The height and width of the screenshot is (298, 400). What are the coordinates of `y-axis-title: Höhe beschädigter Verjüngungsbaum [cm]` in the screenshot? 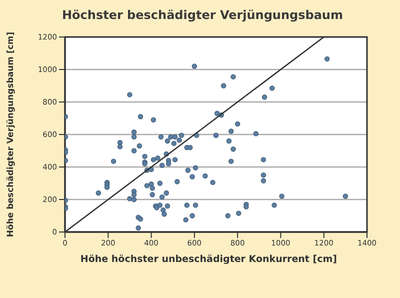 It's located at (11, 135).